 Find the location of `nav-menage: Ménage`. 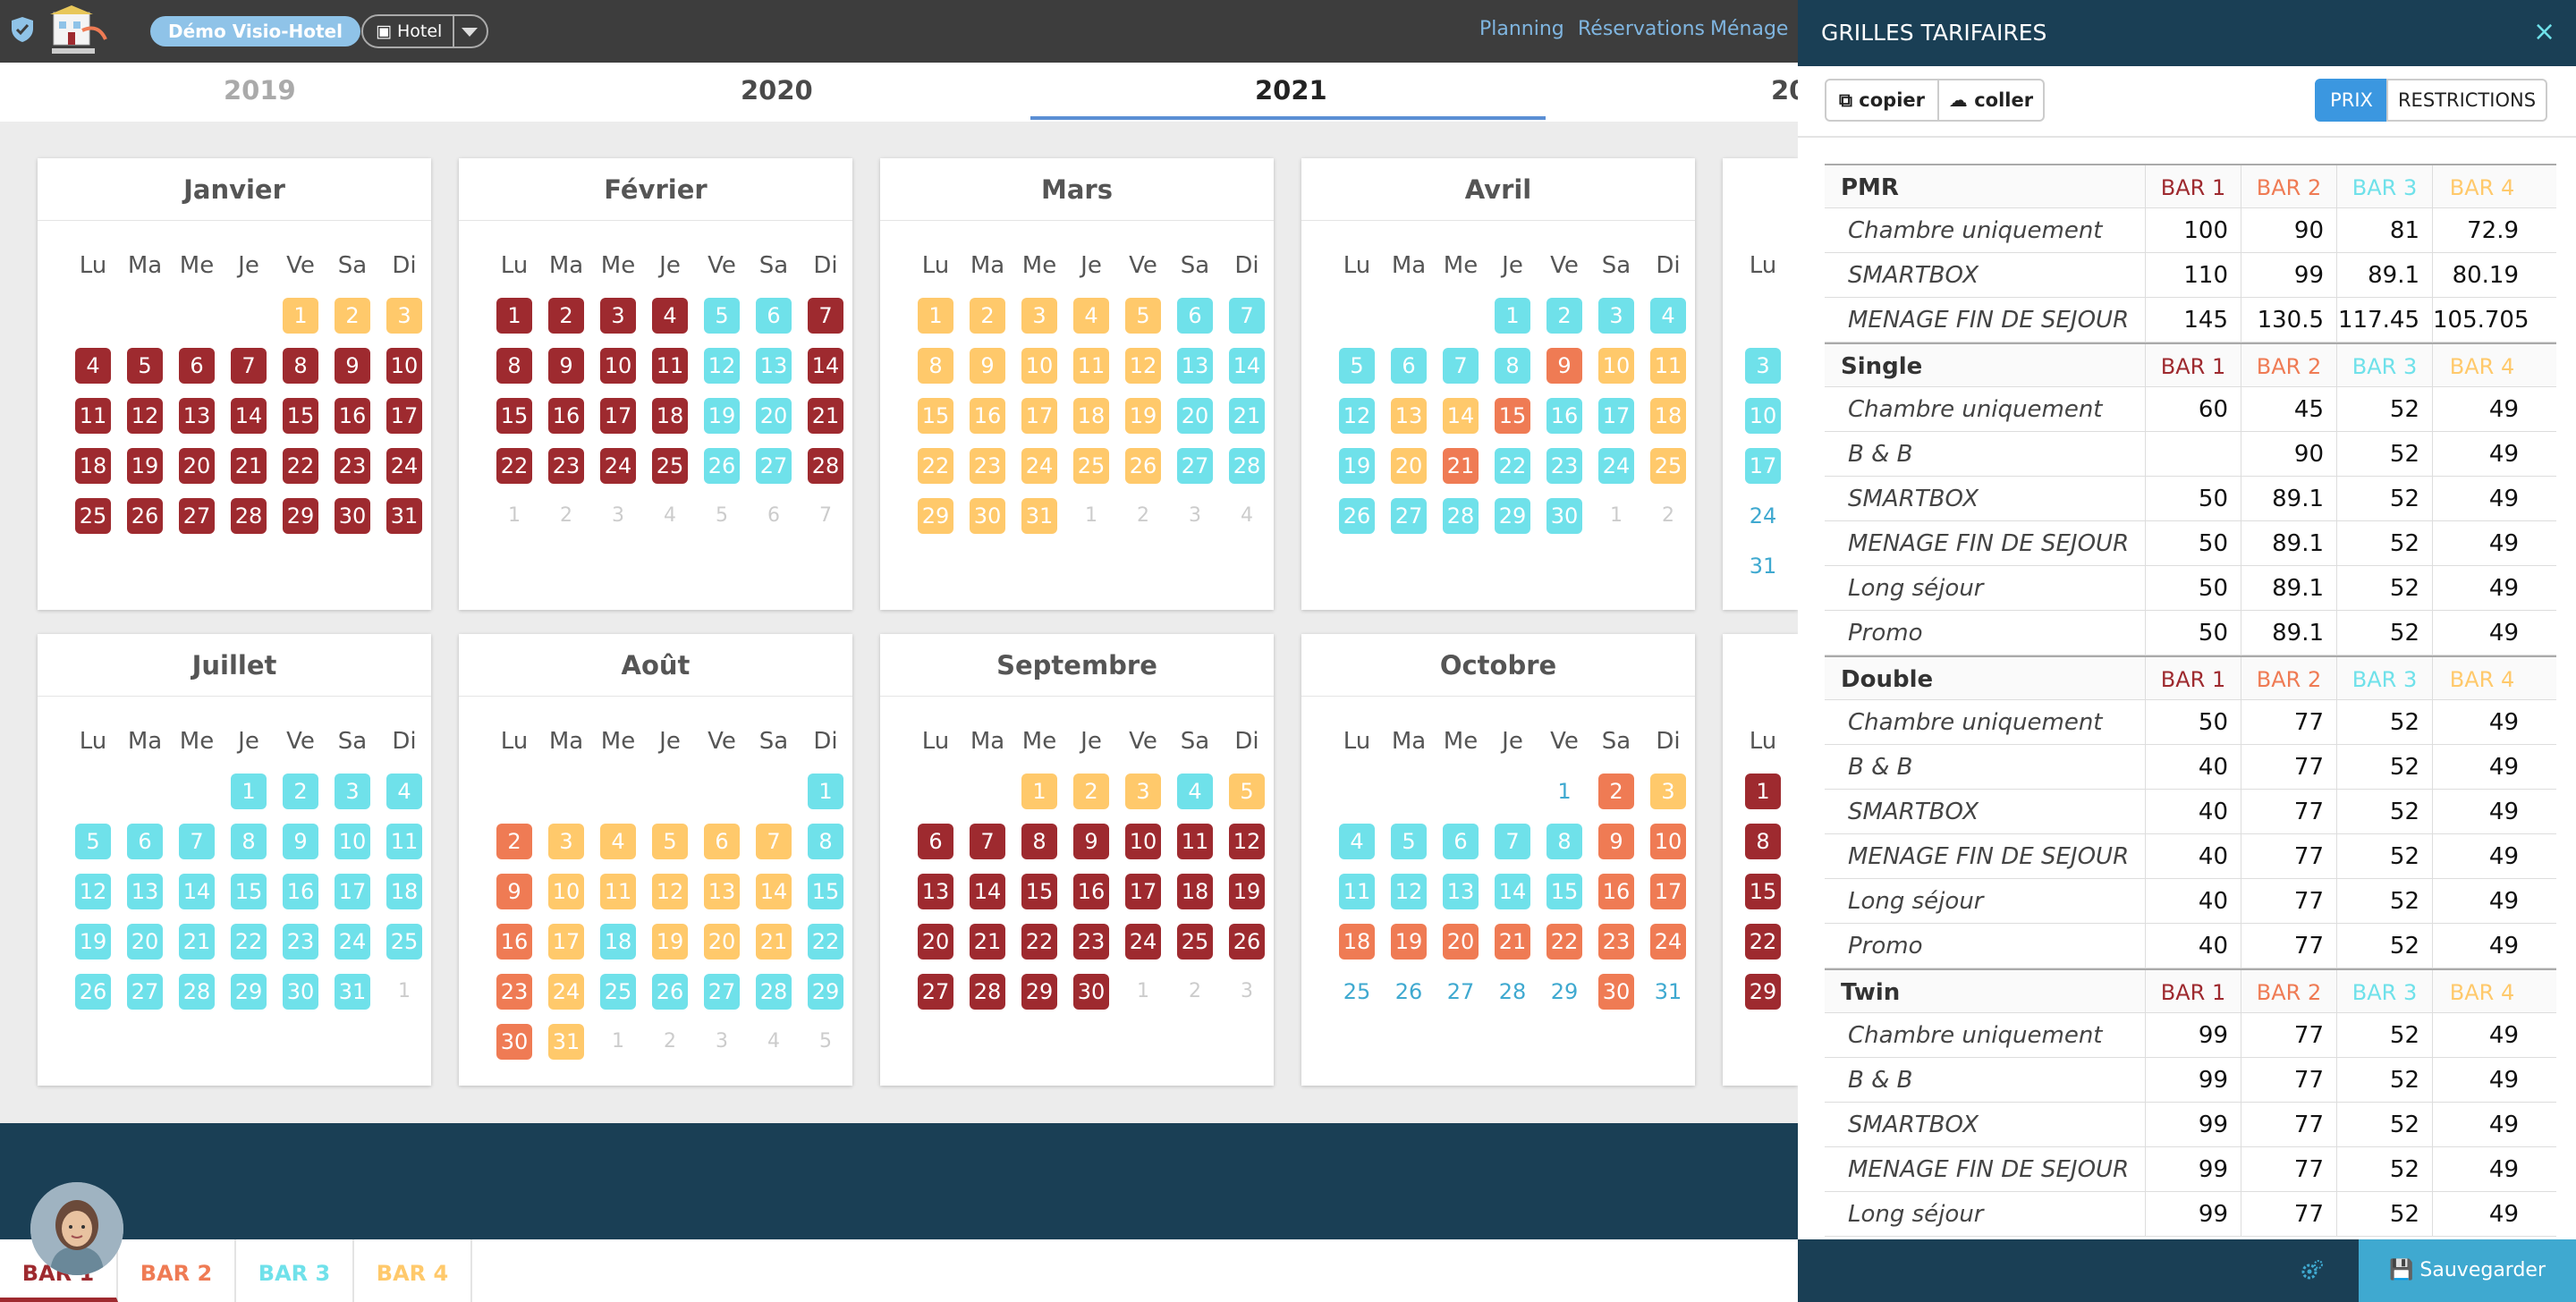

nav-menage: Ménage is located at coordinates (1749, 29).